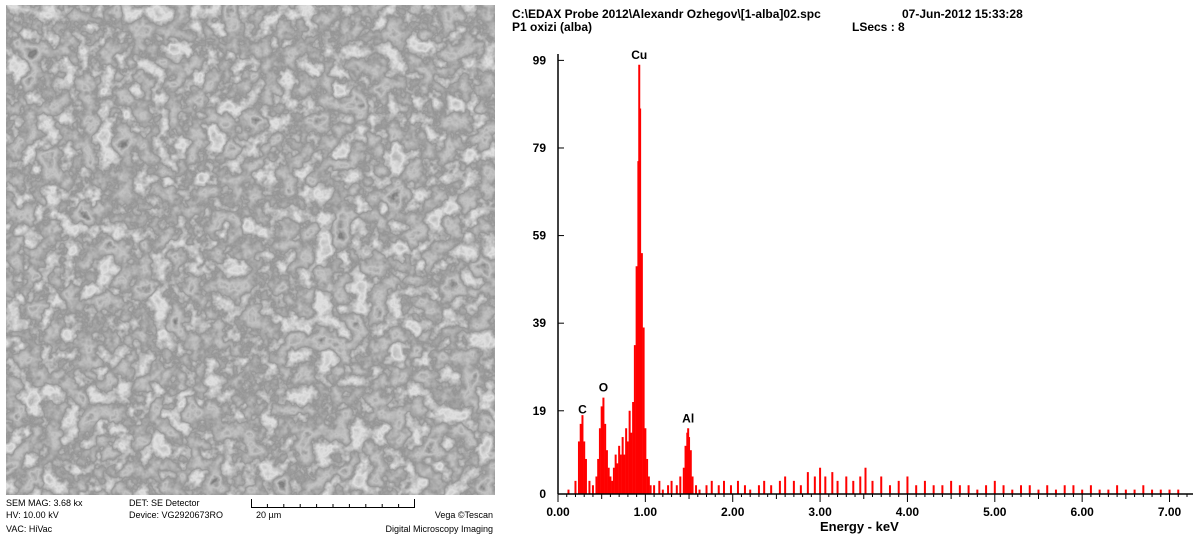 The image size is (1200, 540). Describe the element at coordinates (439, 529) in the screenshot. I see `sem-imaging: Digital Microscopy Imaging` at that location.